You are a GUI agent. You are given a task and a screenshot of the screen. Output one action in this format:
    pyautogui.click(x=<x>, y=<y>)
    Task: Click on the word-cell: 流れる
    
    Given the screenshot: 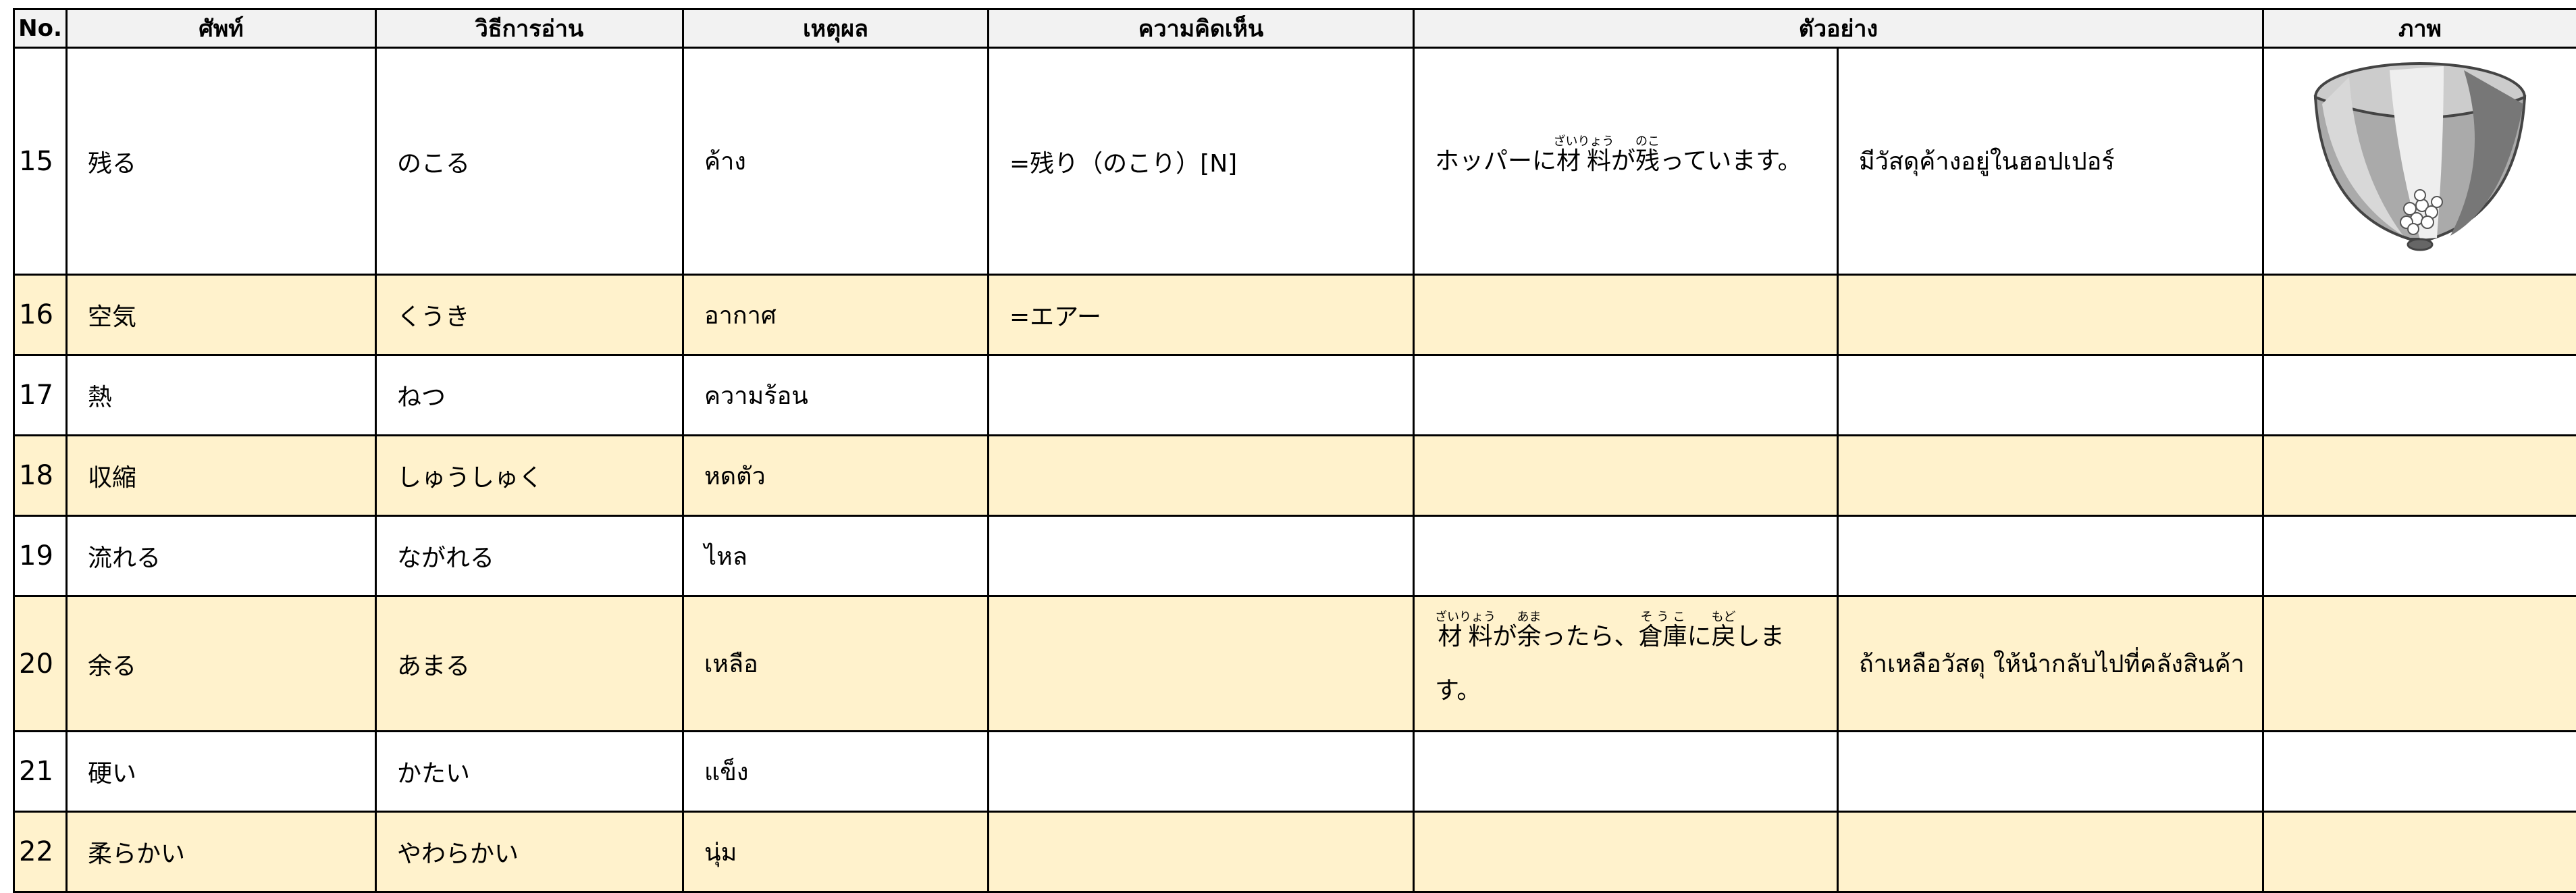 What is the action you would take?
    pyautogui.click(x=221, y=556)
    